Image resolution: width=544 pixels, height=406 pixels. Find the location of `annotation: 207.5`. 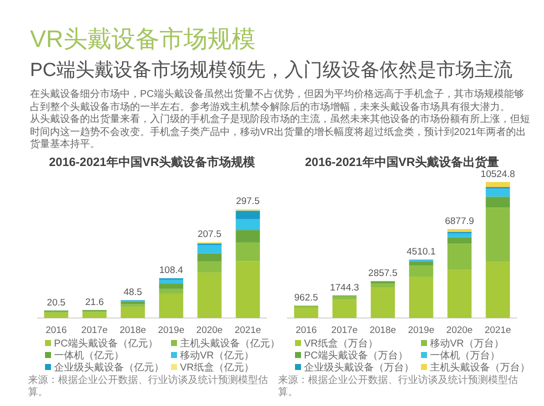

annotation: 207.5 is located at coordinates (210, 234).